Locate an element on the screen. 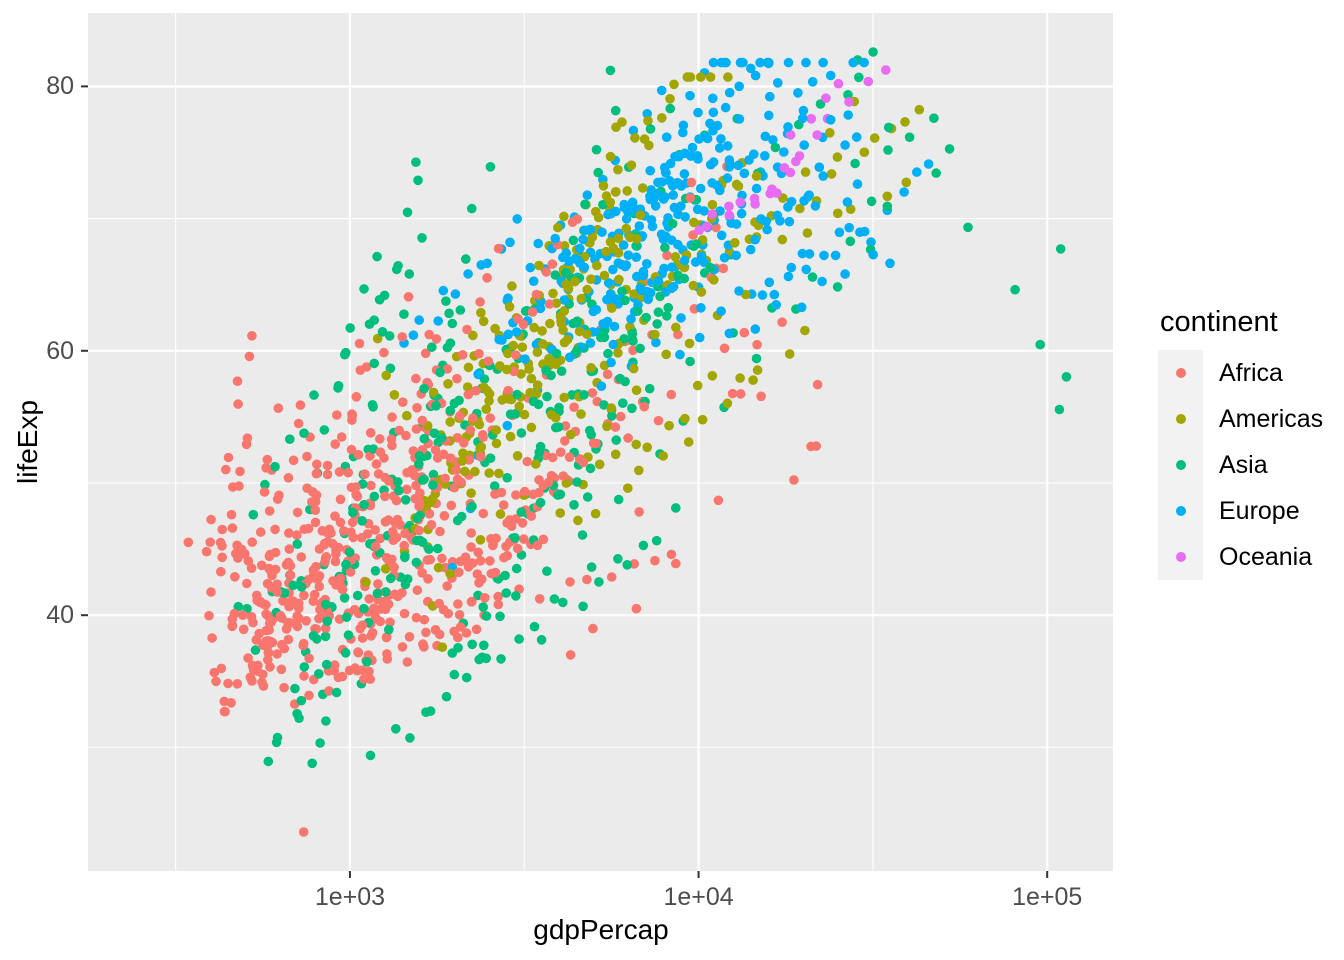 Image resolution: width=1344 pixels, height=960 pixels. legend-item-americas: Americas is located at coordinates (1240, 419).